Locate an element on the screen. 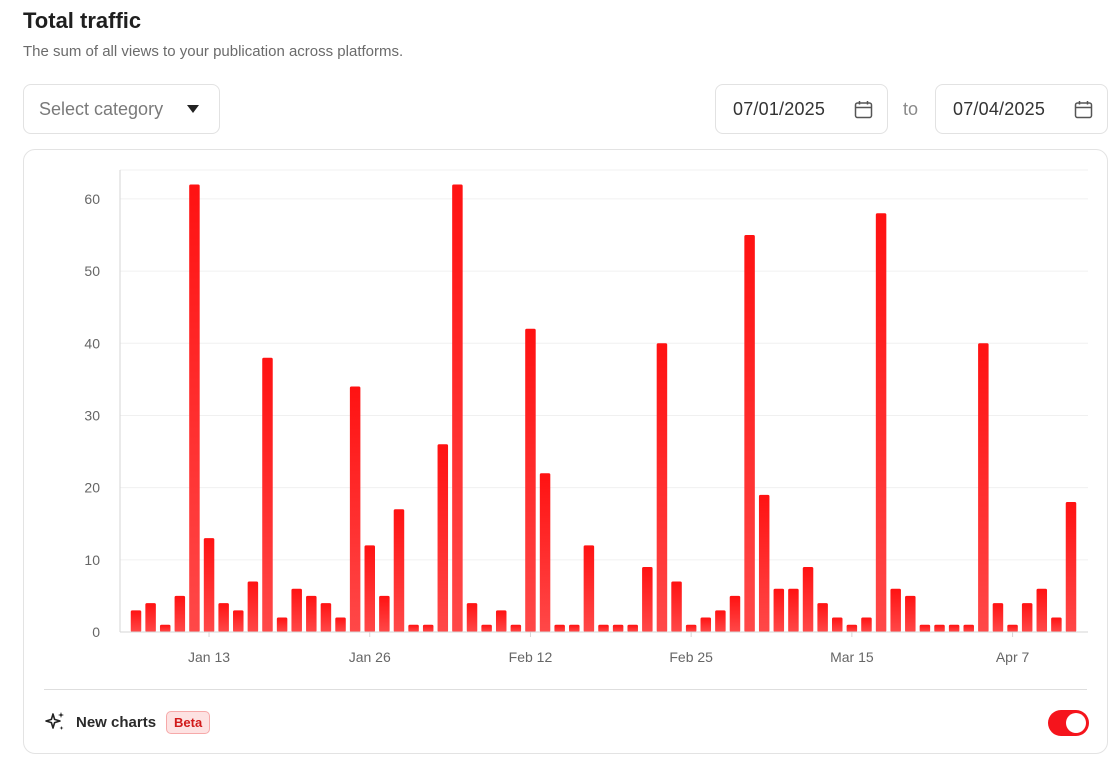 This screenshot has width=1120, height=760. x-tick-label: Mar 15 is located at coordinates (852, 657).